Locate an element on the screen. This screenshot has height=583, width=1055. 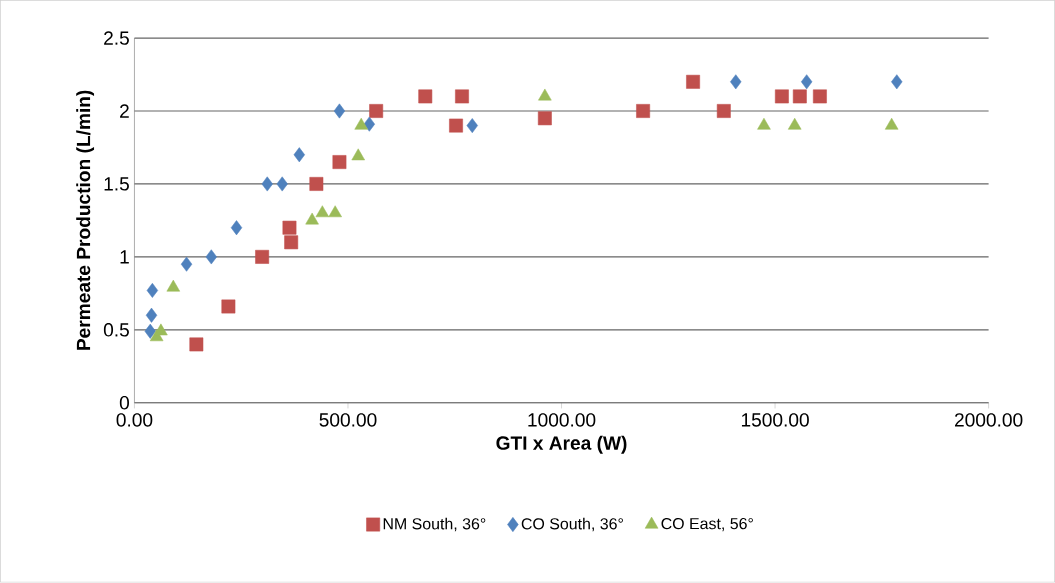
x-axis-title: GTI x Area (W) is located at coordinates (561, 445).